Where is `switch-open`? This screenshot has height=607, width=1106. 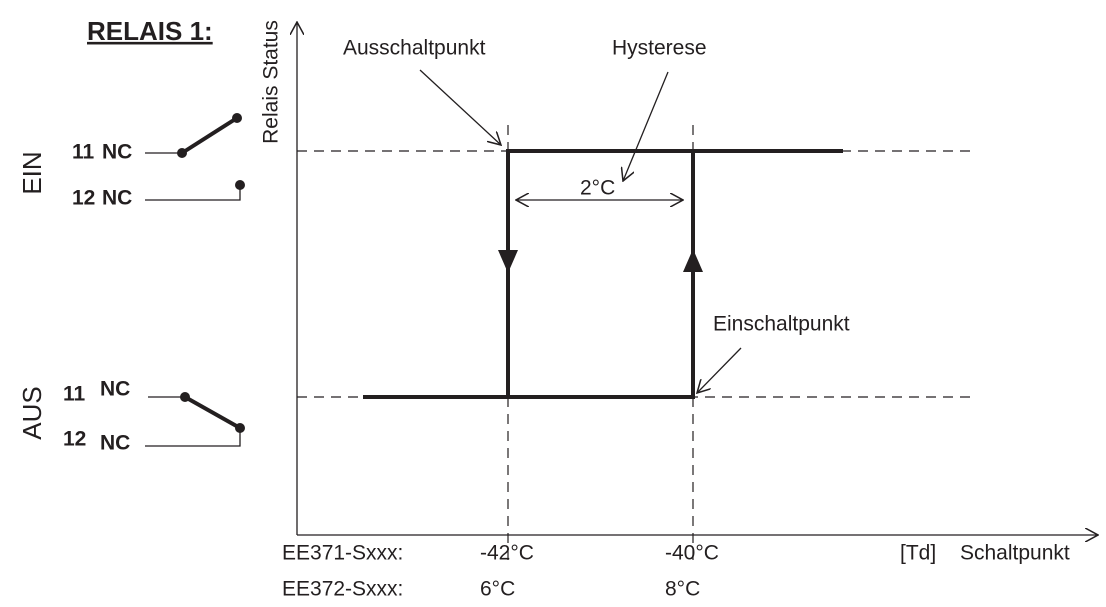
switch-open is located at coordinates (195, 419).